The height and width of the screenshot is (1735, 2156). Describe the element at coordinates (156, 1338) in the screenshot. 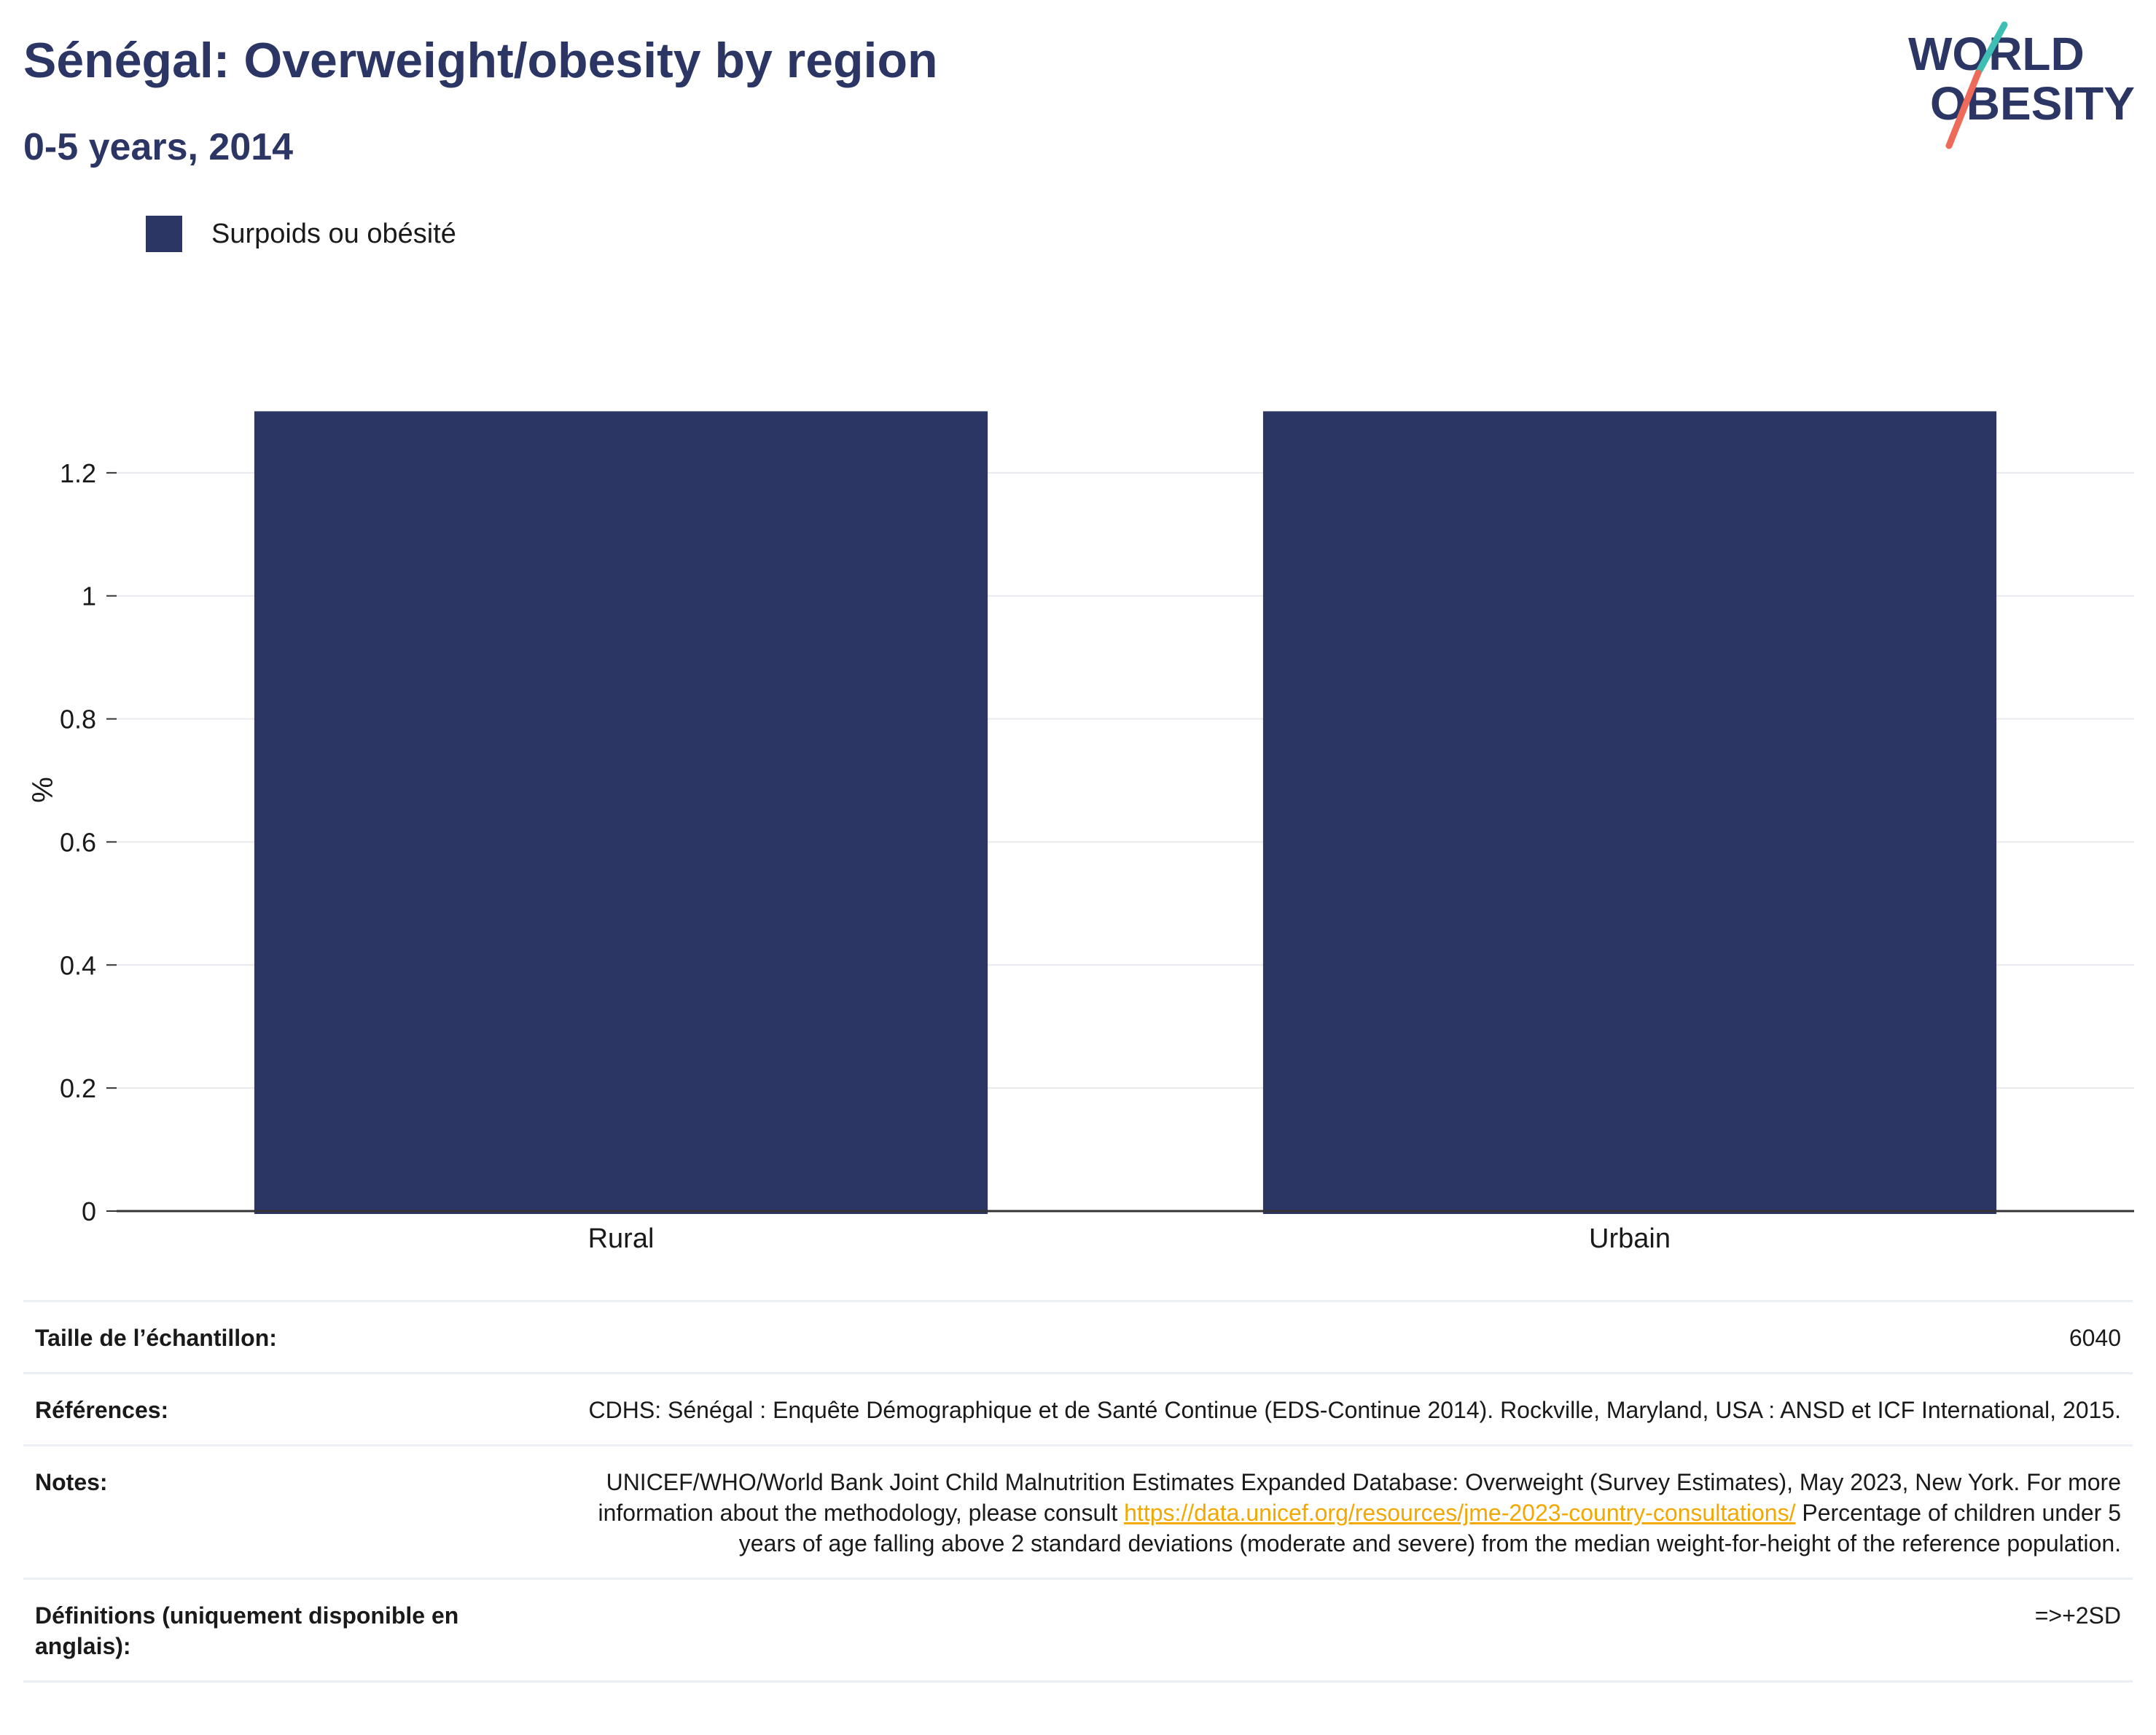

I see `sample-size-label: Taille de l’échantillon:` at that location.